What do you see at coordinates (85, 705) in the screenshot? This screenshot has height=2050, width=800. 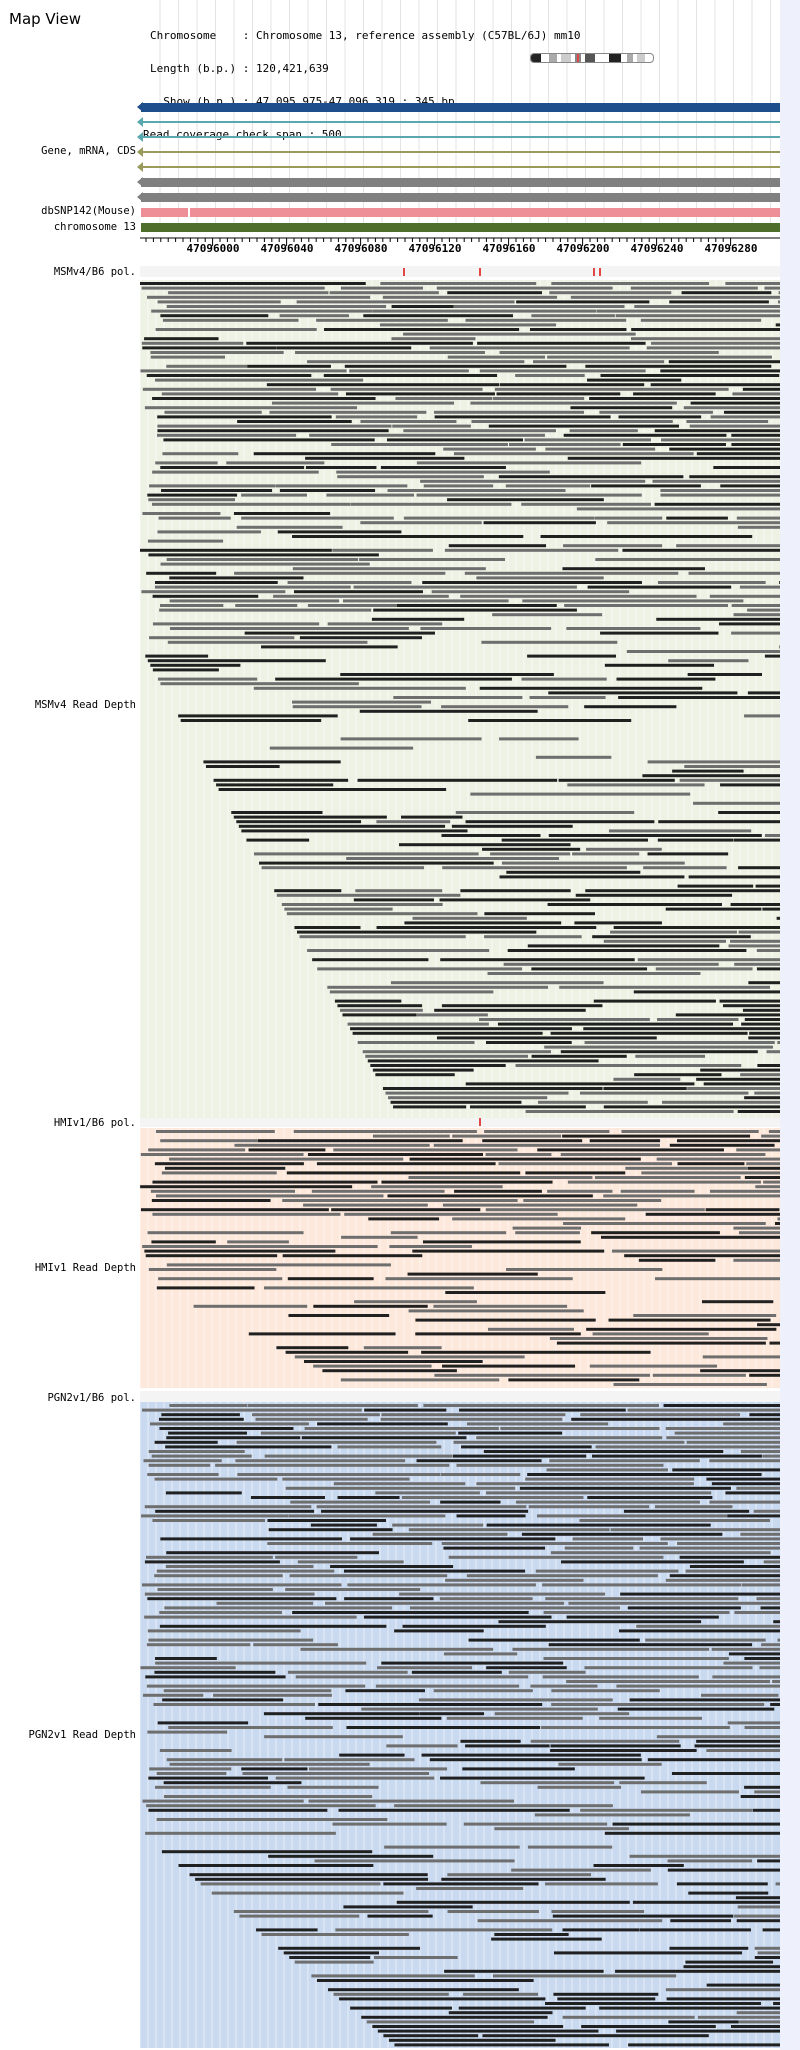 I see `msmv4-depth-label: MSMv4 Read Depth` at bounding box center [85, 705].